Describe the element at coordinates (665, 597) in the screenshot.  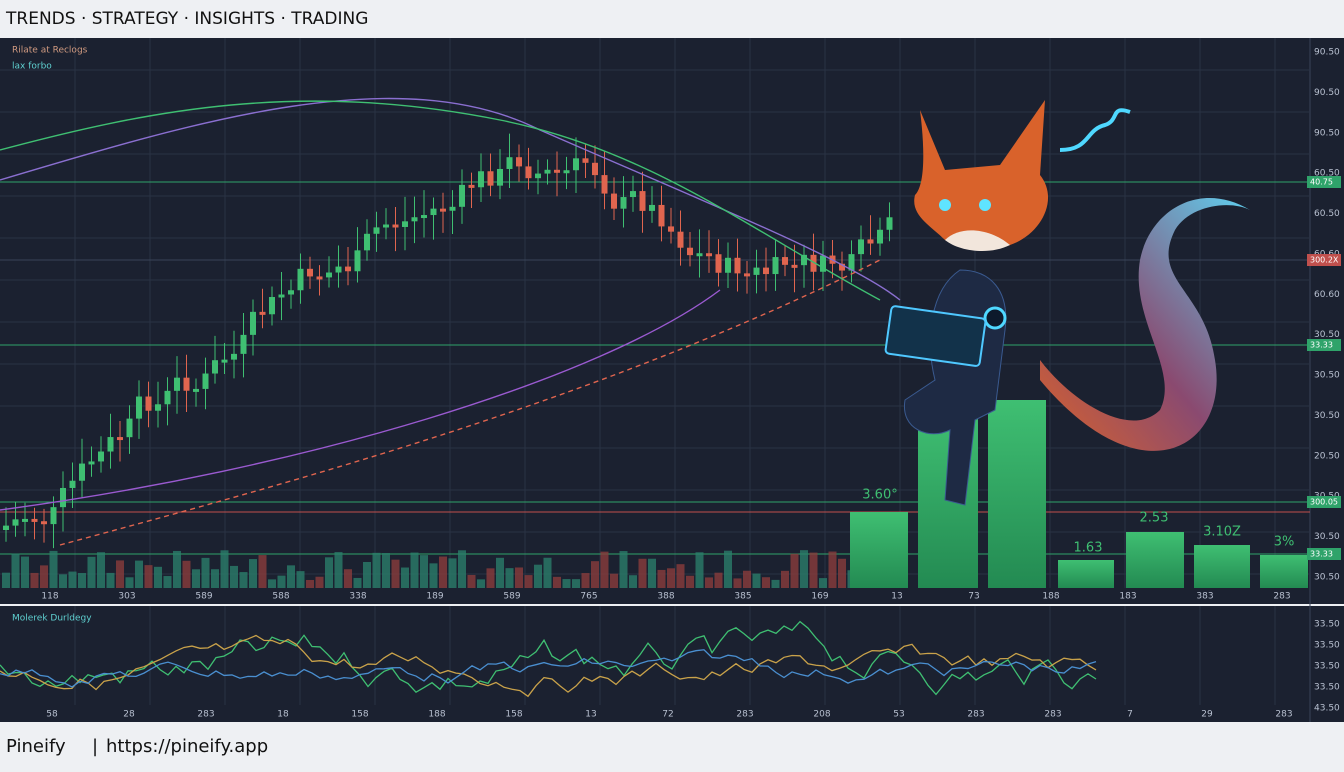
I see `x-tick-label: 388` at that location.